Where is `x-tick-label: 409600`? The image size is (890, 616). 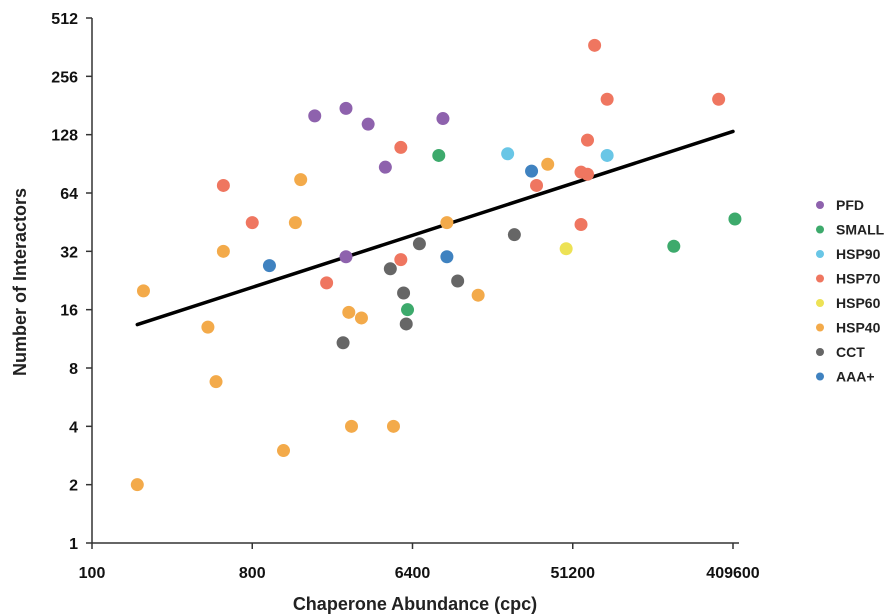 x-tick-label: 409600 is located at coordinates (732, 573).